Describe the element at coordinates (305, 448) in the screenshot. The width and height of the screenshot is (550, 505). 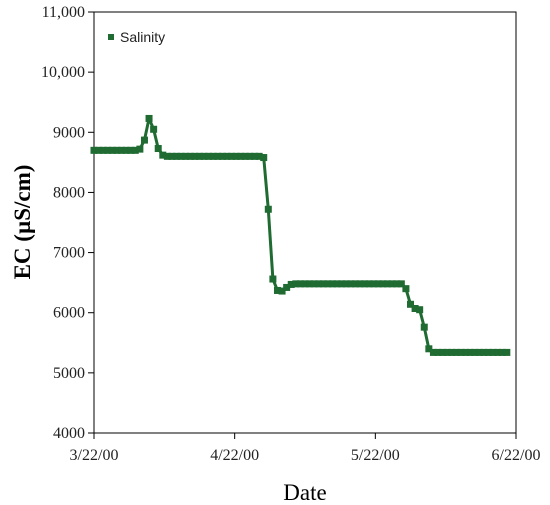
I see `x-axis-ticks: 3/22/00 4/22/00 5/22/00 6/22/00` at that location.